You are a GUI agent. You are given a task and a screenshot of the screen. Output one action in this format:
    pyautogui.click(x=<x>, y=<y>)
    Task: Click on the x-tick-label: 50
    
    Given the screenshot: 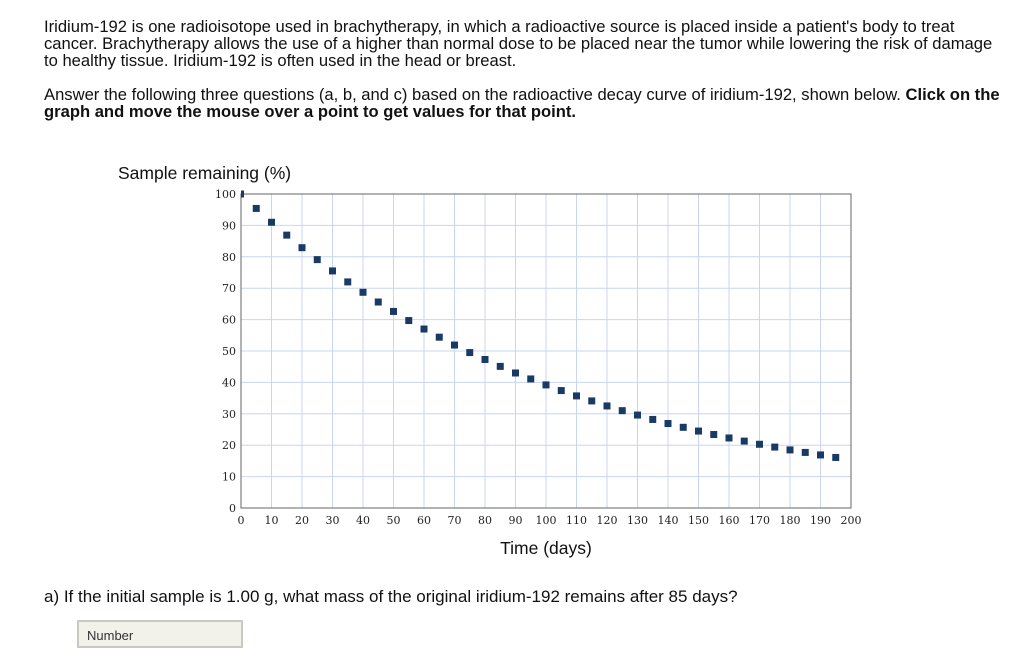 What is the action you would take?
    pyautogui.click(x=394, y=520)
    